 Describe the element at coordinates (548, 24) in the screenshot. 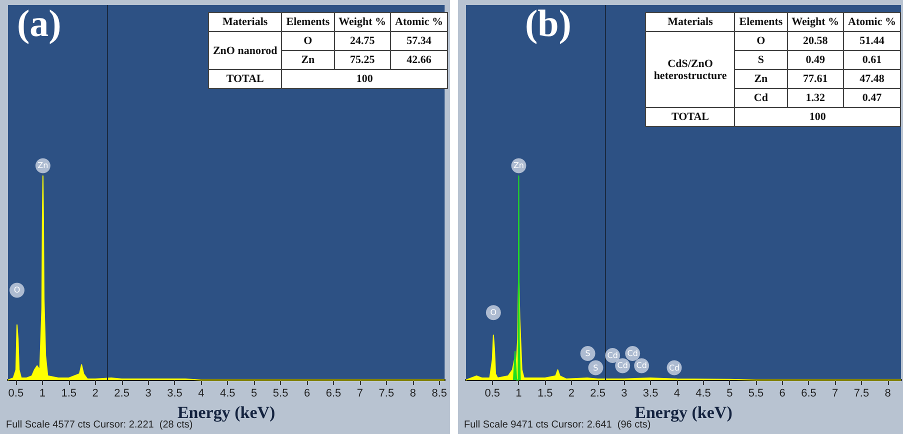

I see `chart-title: (b)` at that location.